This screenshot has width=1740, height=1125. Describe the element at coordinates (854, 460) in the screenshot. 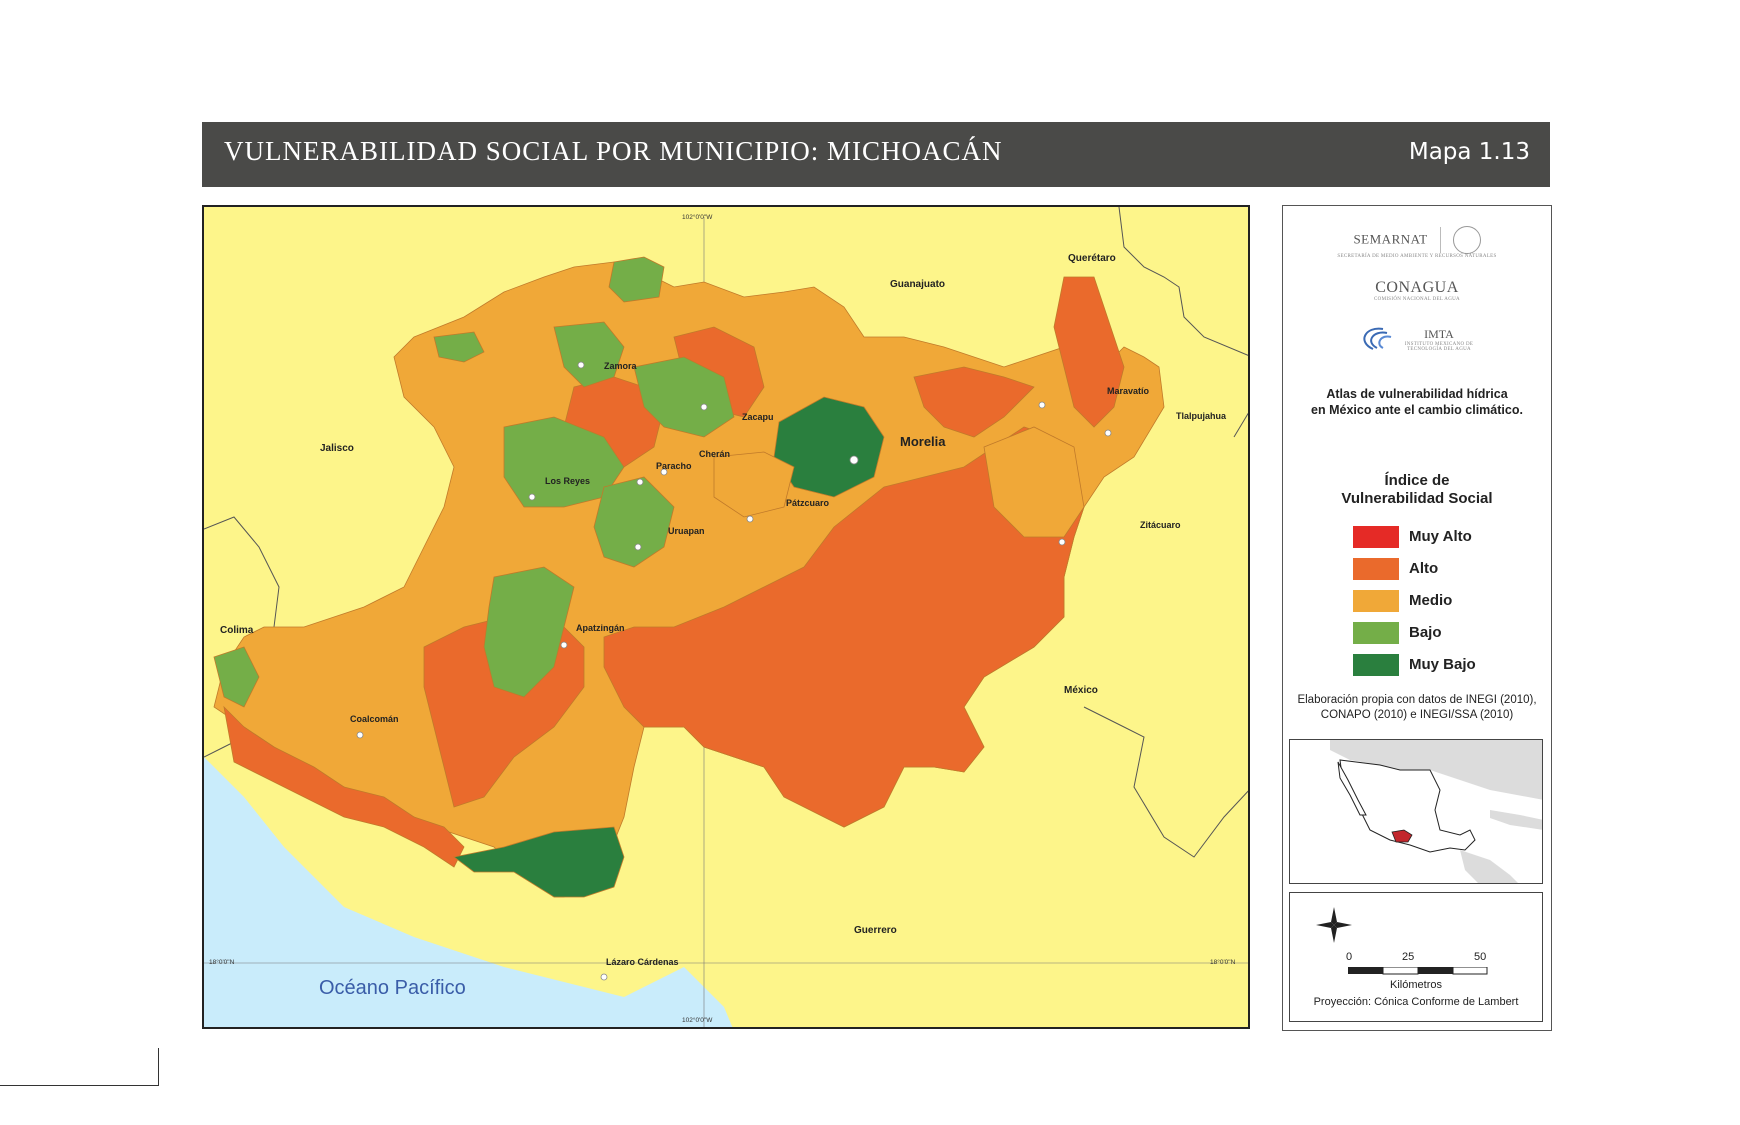

I see `city-marker-morelia` at that location.